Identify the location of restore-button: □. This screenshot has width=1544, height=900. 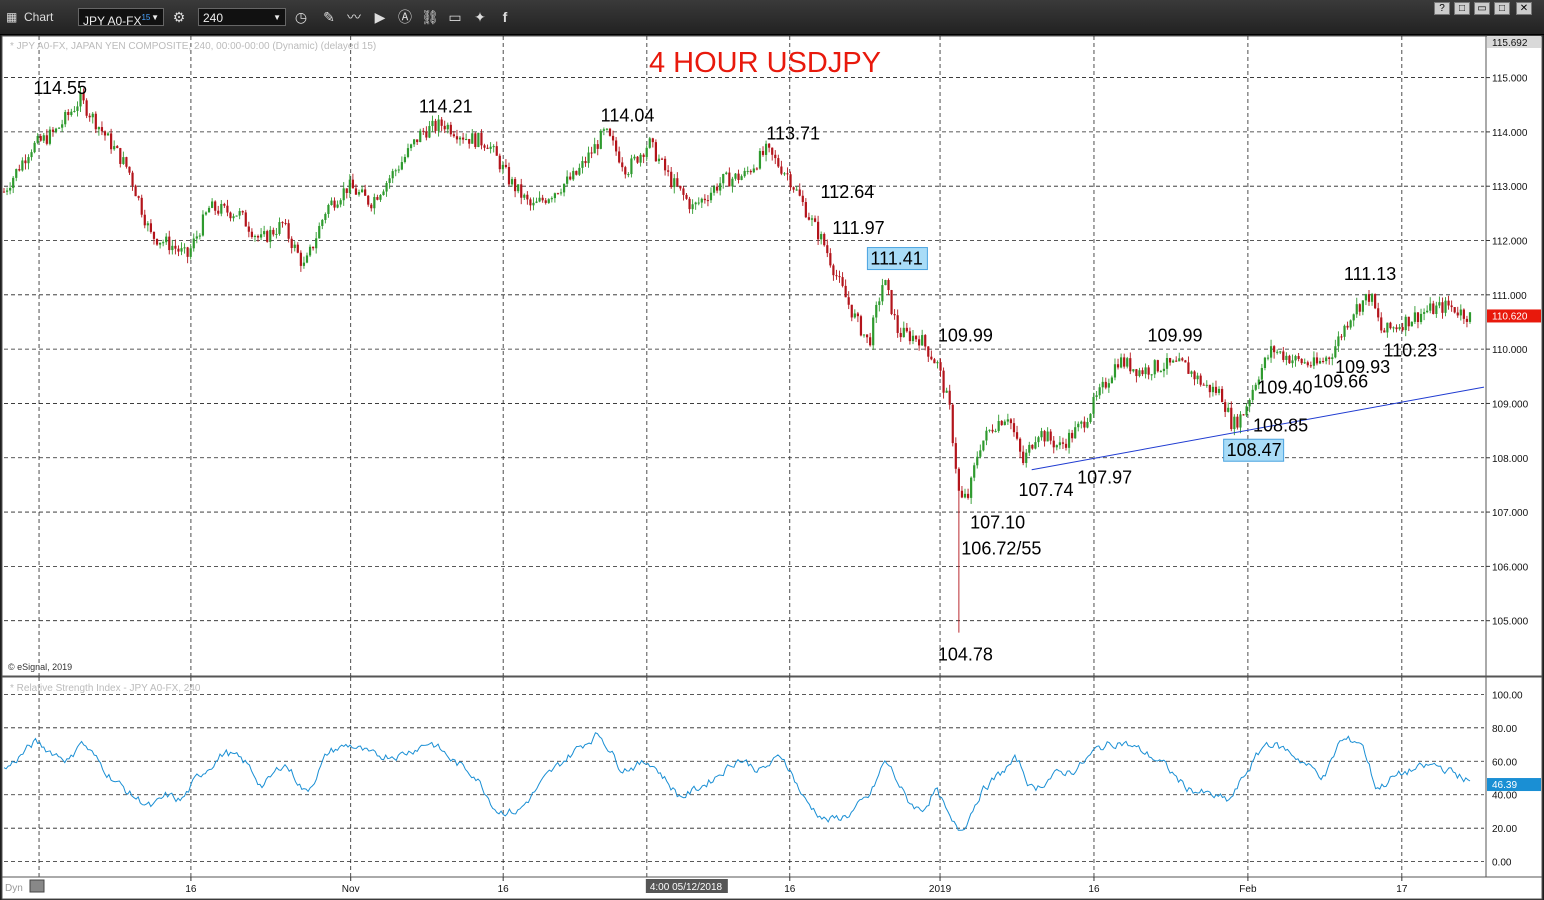
(1462, 8).